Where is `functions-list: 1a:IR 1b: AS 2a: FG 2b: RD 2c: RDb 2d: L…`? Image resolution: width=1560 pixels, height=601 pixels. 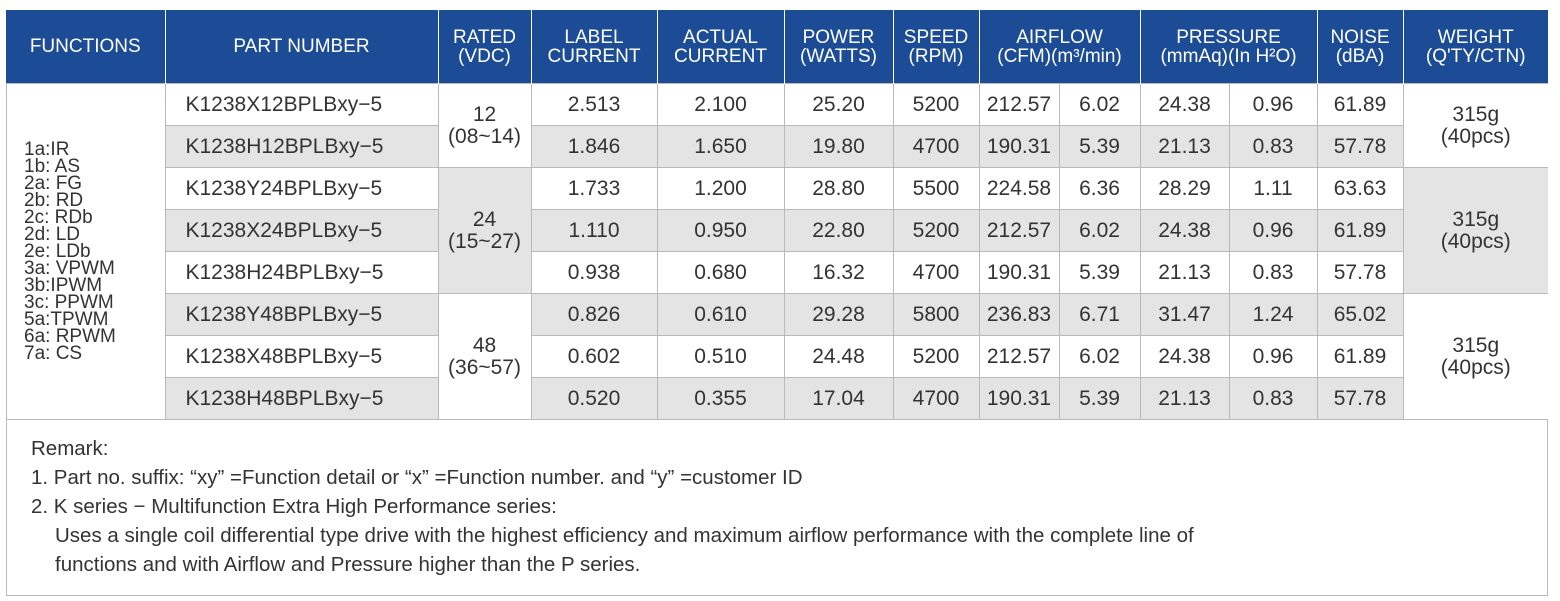 functions-list: 1a:IR 1b: AS 2a: FG 2b: RD 2c: RDb 2d: L… is located at coordinates (86, 251).